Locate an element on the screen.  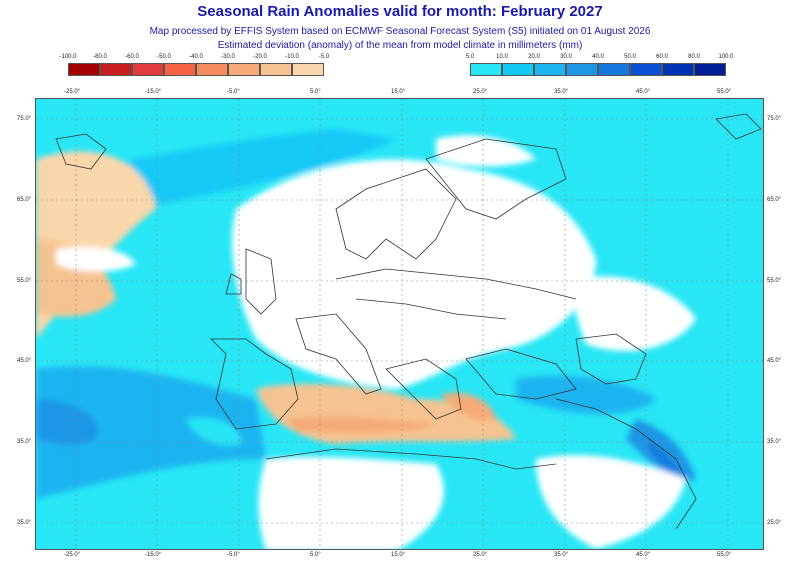
lat-label-right: 65.0° is located at coordinates (774, 200).